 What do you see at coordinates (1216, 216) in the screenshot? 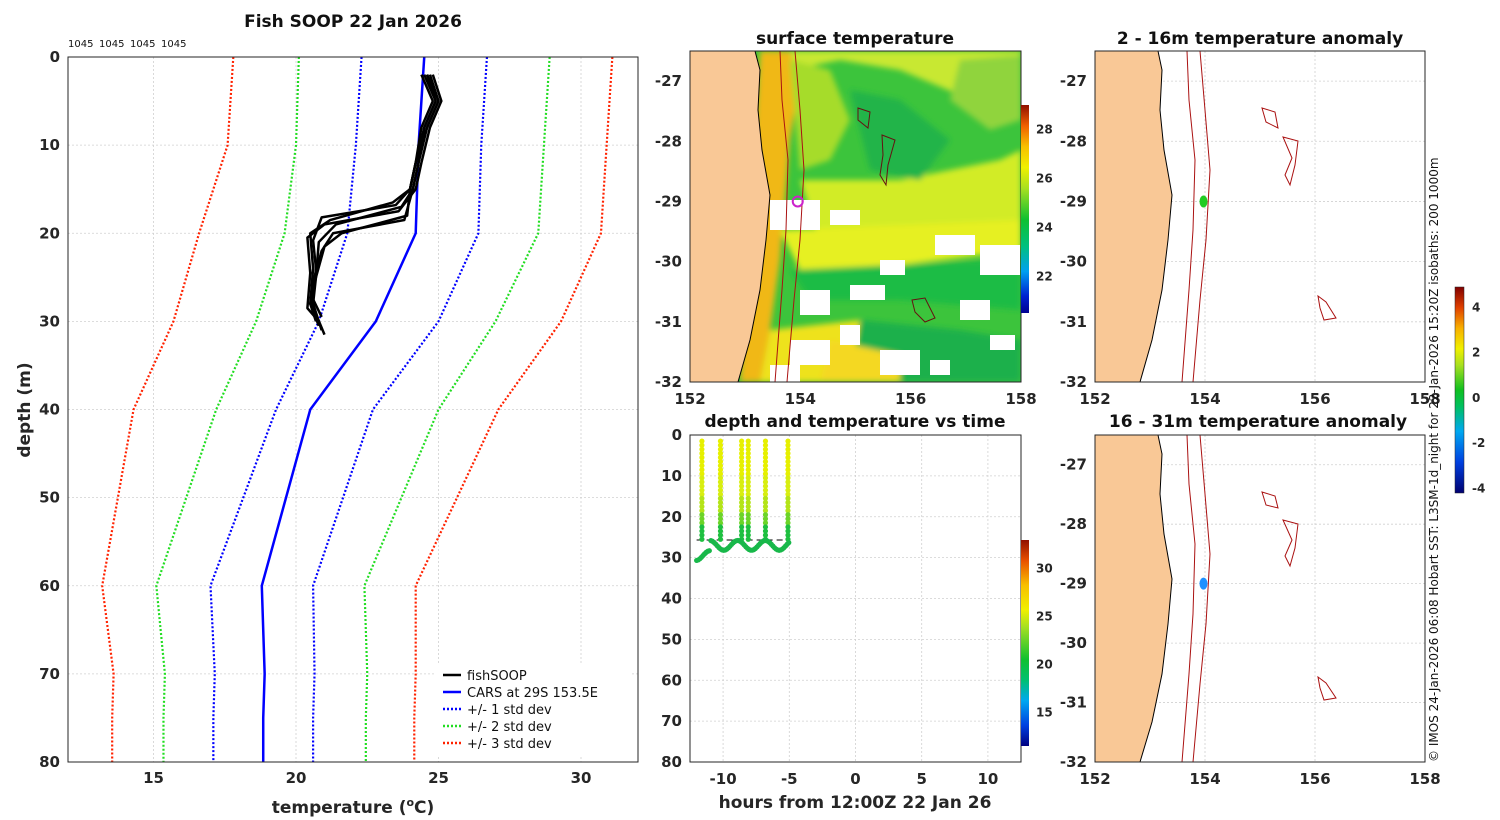
I see `anomaly-upper-map` at bounding box center [1216, 216].